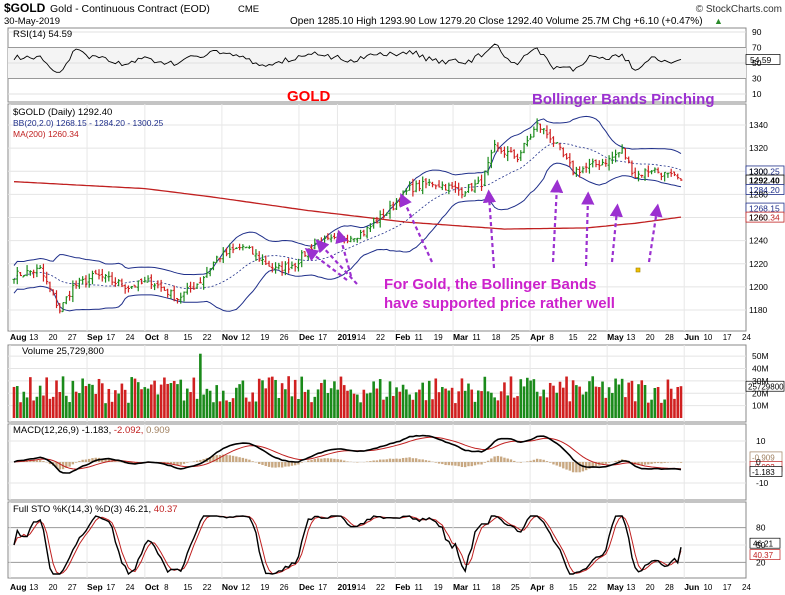 The image size is (785, 595). I want to click on x-axis-label: 14, so click(361, 337).